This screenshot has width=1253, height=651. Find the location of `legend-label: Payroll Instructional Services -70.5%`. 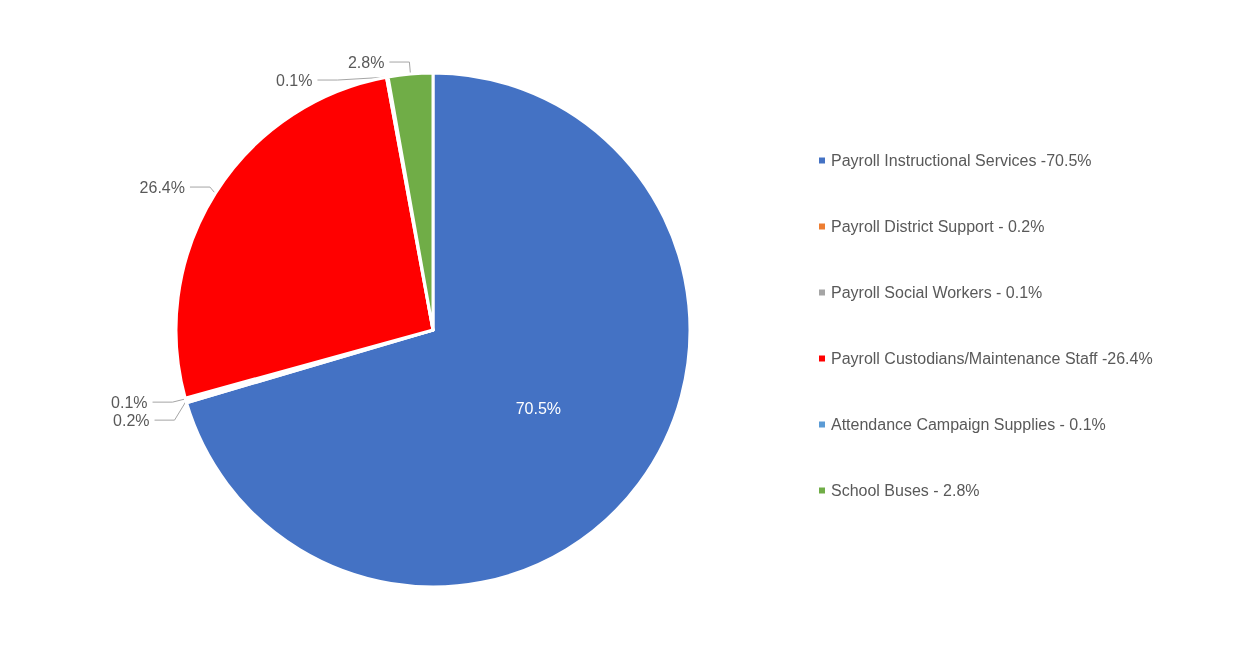

legend-label: Payroll Instructional Services -70.5% is located at coordinates (961, 160).